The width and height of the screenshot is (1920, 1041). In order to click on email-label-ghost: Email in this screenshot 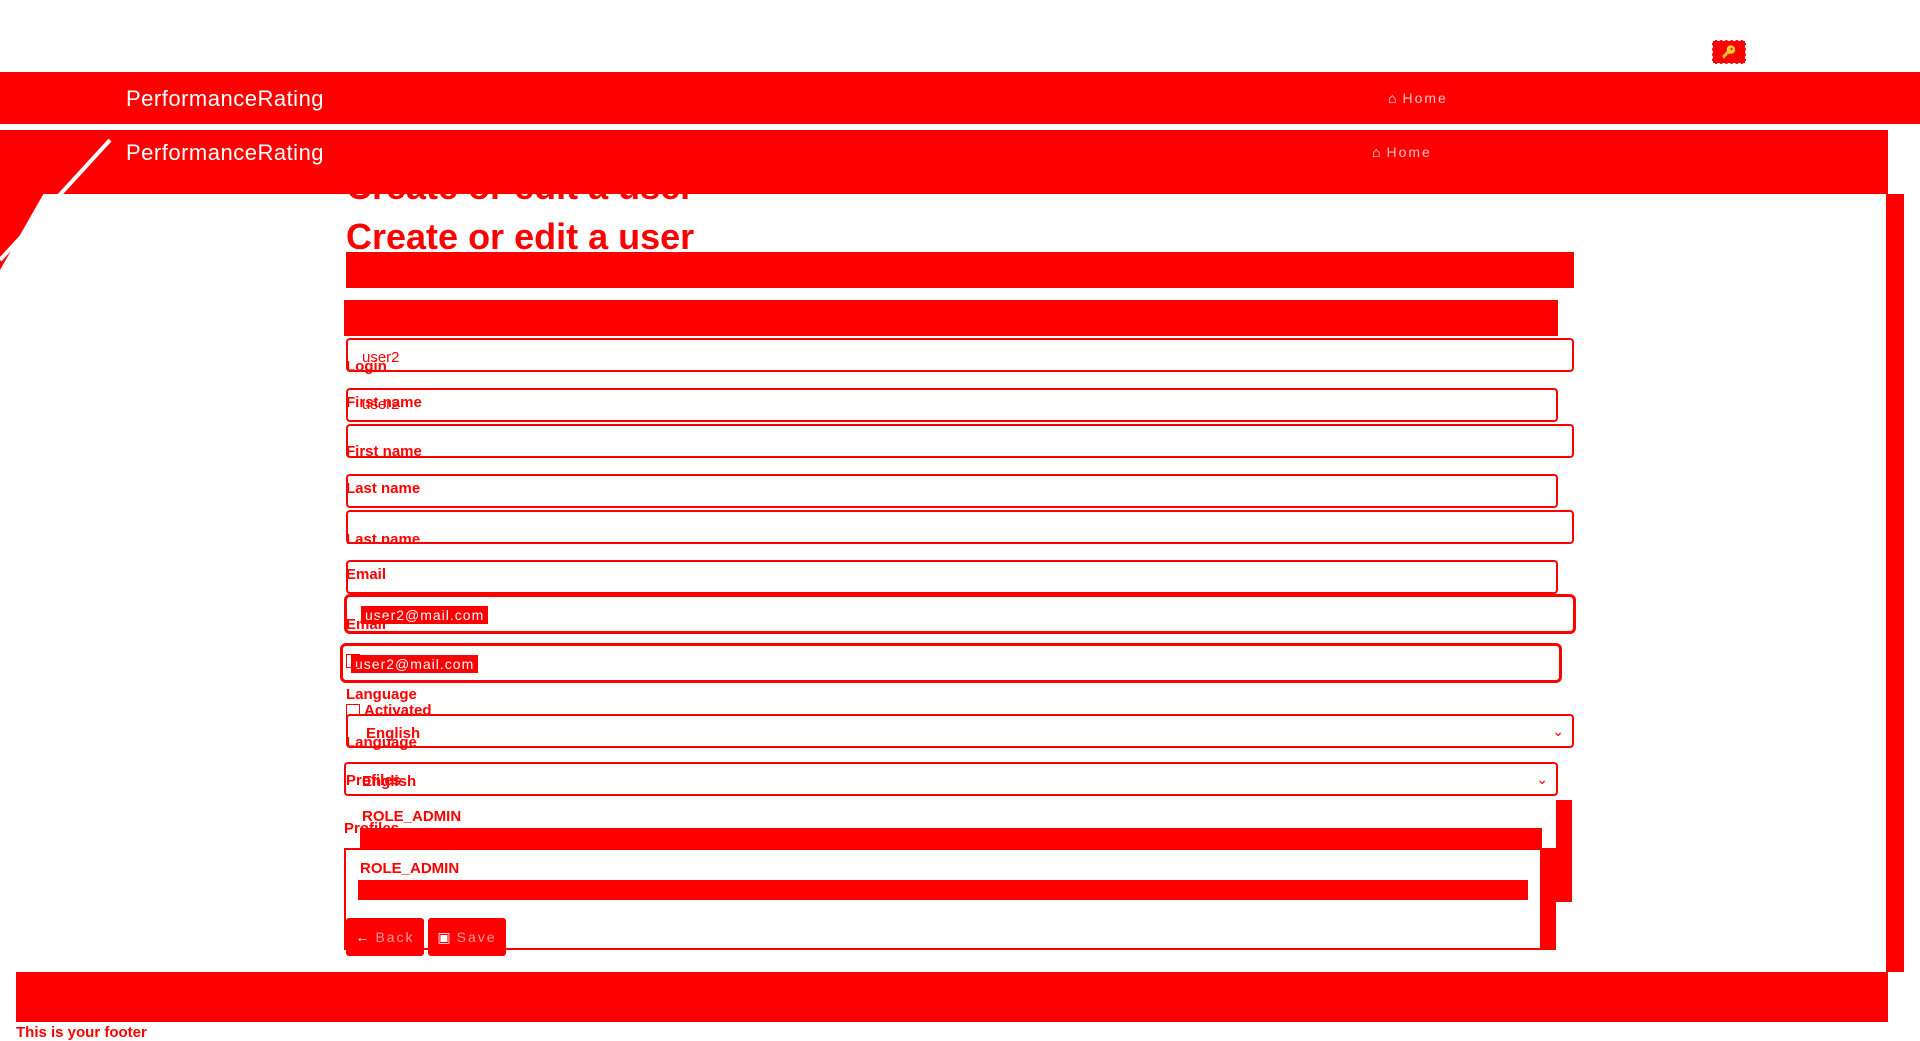, I will do `click(366, 574)`.